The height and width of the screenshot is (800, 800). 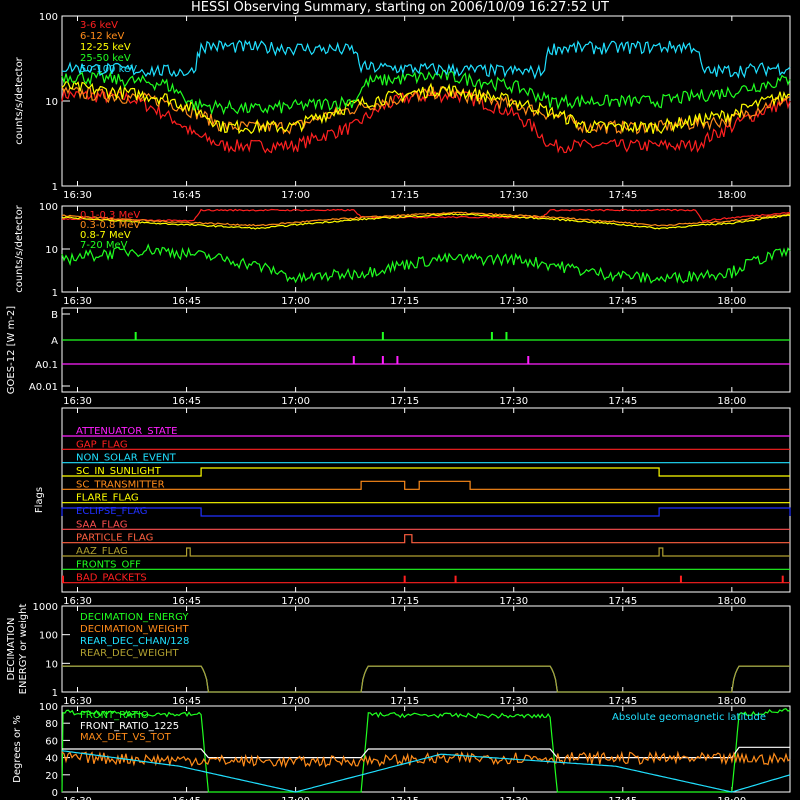 I want to click on legend-label: 25-50 keV, so click(x=105, y=58).